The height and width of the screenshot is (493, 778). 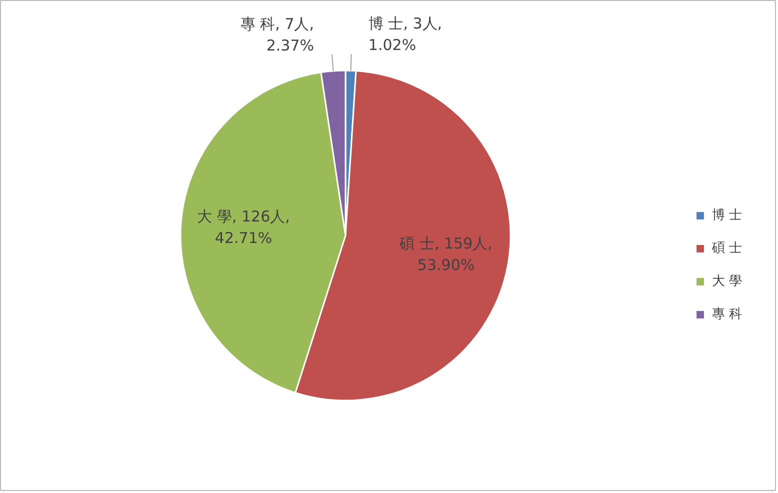 What do you see at coordinates (727, 282) in the screenshot?
I see `legend-label: 大 學` at bounding box center [727, 282].